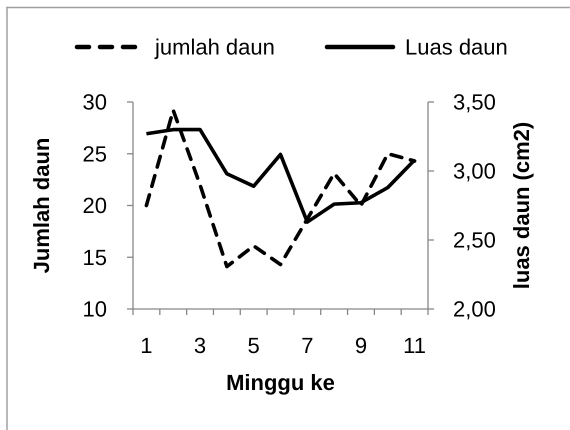  I want to click on x-axis-title: Minggu ke, so click(280, 382).